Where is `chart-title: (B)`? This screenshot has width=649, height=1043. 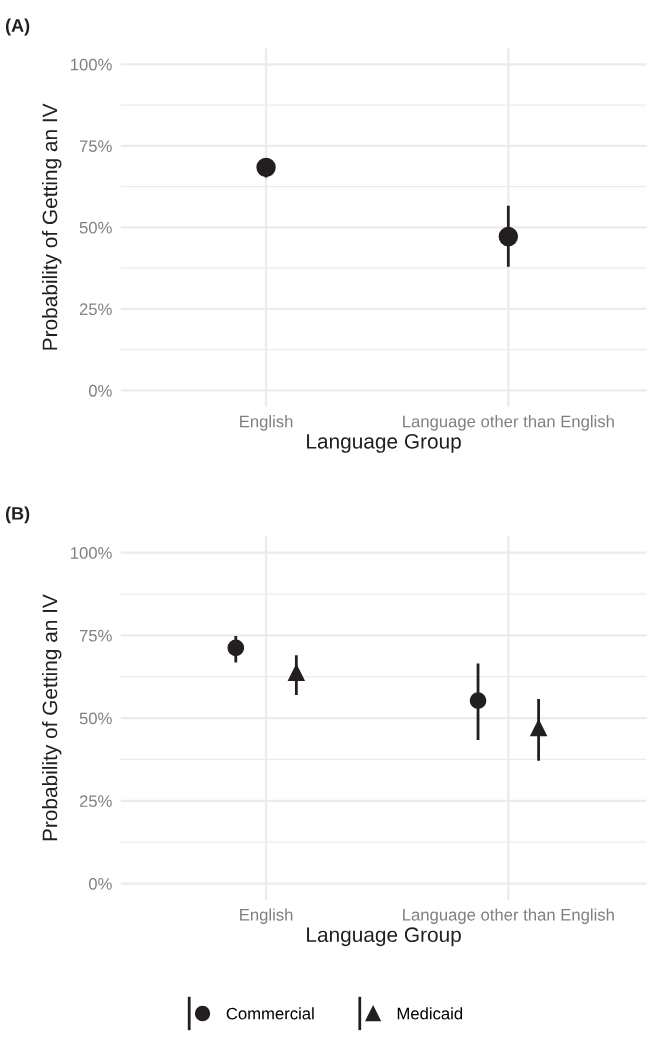 chart-title: (B) is located at coordinates (17, 515).